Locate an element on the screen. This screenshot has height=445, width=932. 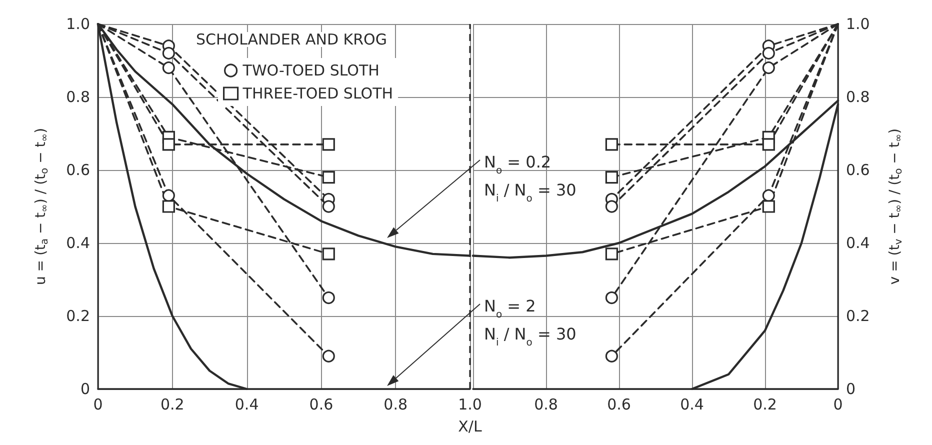
y2-tick-label: 0.4 is located at coordinates (858, 243).